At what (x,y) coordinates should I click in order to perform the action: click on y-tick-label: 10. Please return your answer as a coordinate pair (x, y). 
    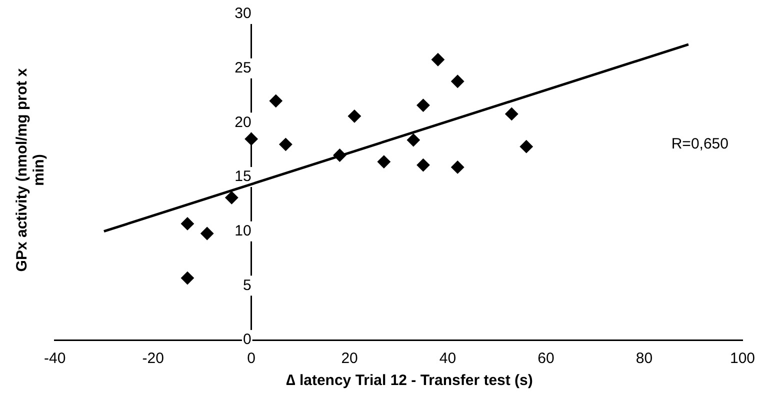
    Looking at the image, I should click on (243, 231).